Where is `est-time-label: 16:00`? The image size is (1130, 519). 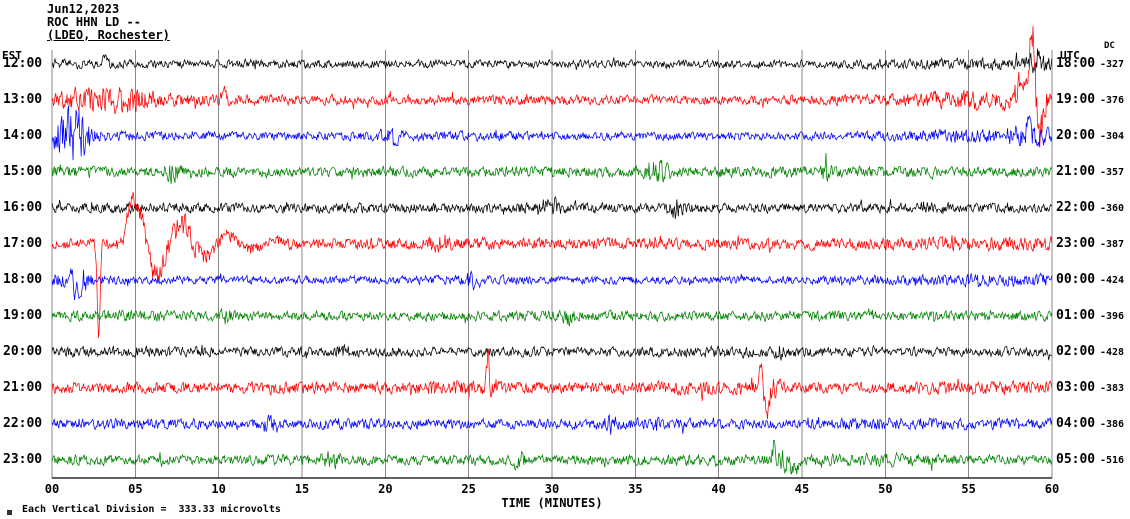 est-time-label: 16:00 is located at coordinates (23, 207).